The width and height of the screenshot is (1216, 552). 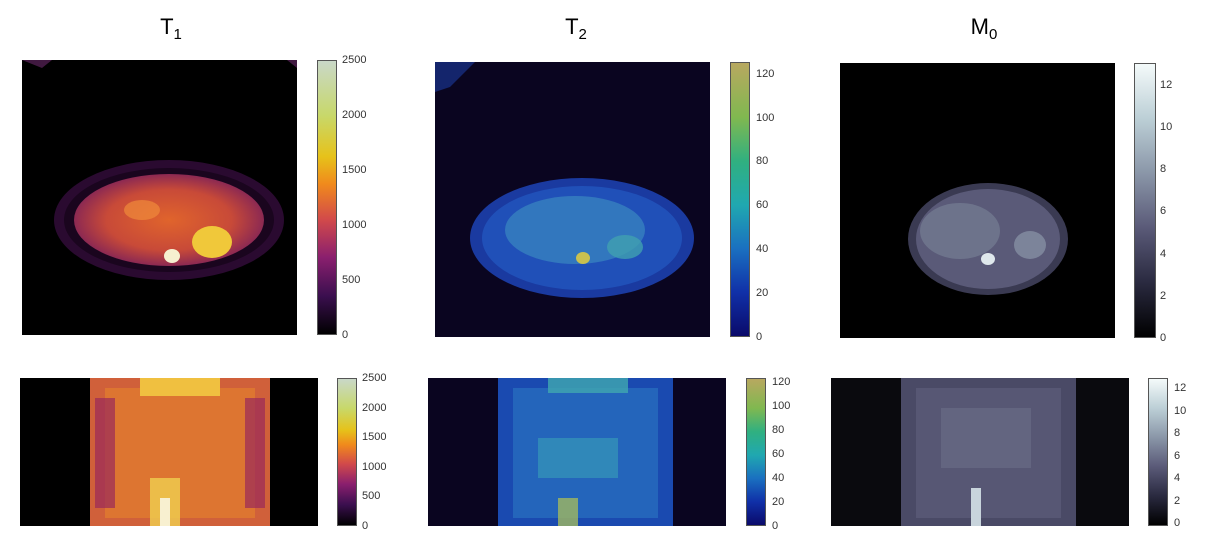 I want to click on title-m0: M0, so click(x=984, y=28).